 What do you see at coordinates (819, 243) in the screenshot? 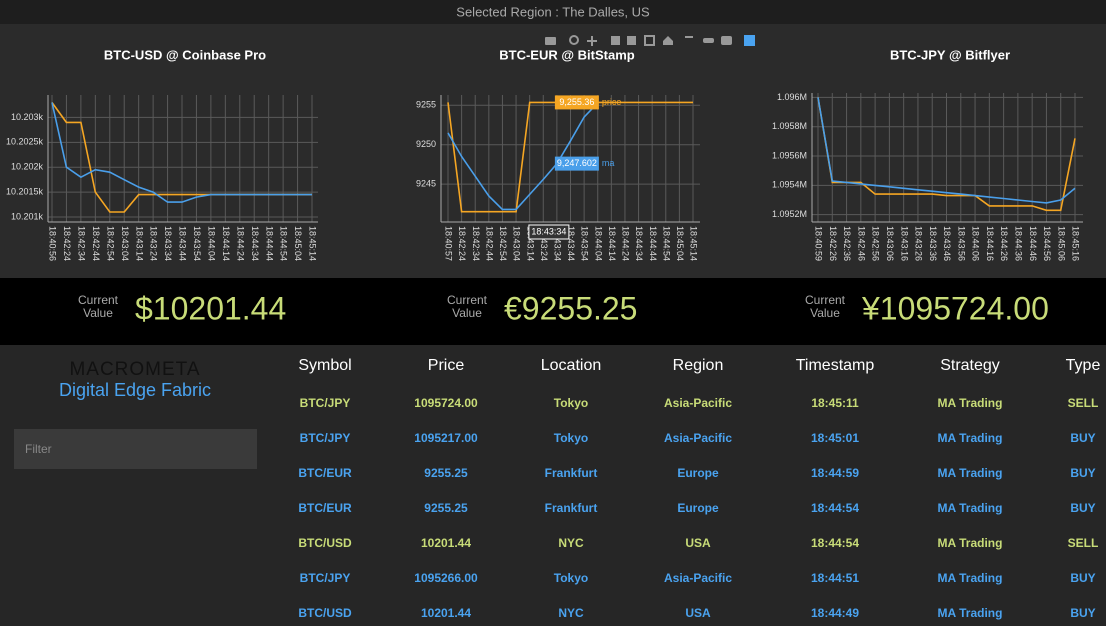
I see `x-tick-label: 18:40:59` at bounding box center [819, 243].